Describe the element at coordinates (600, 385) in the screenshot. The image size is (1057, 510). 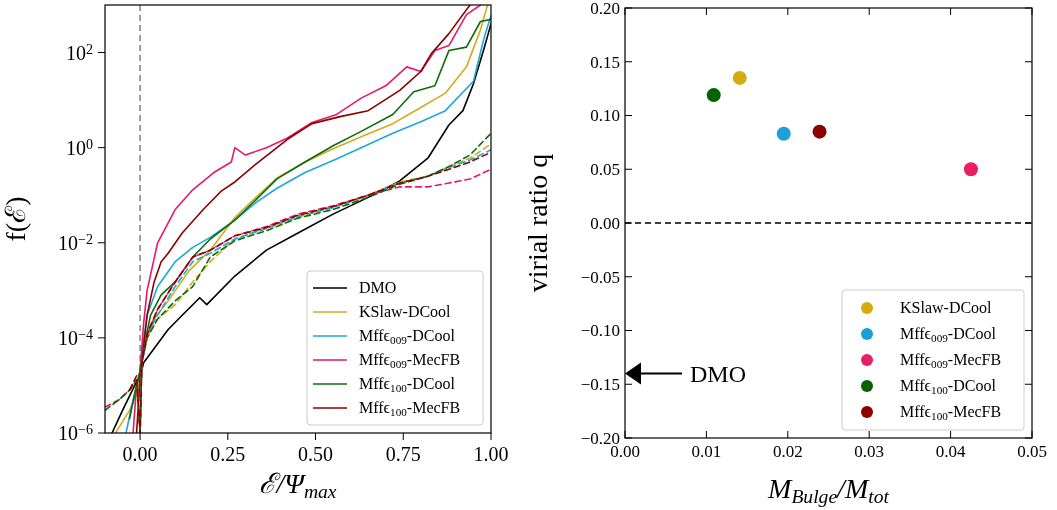
I see `y-tick-label: −0.15` at that location.